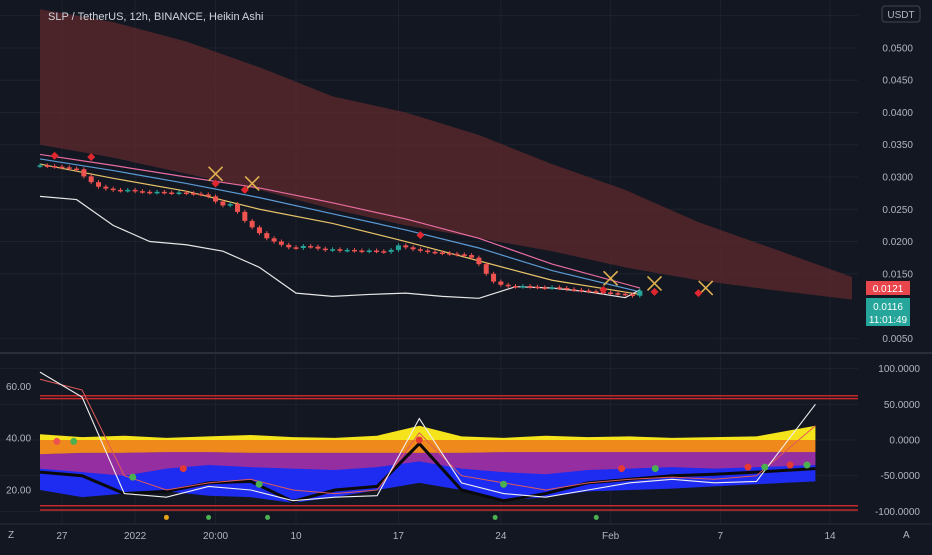 This screenshot has height=555, width=932. Describe the element at coordinates (18, 439) in the screenshot. I see `osc-left-tick-label: 40.00` at that location.